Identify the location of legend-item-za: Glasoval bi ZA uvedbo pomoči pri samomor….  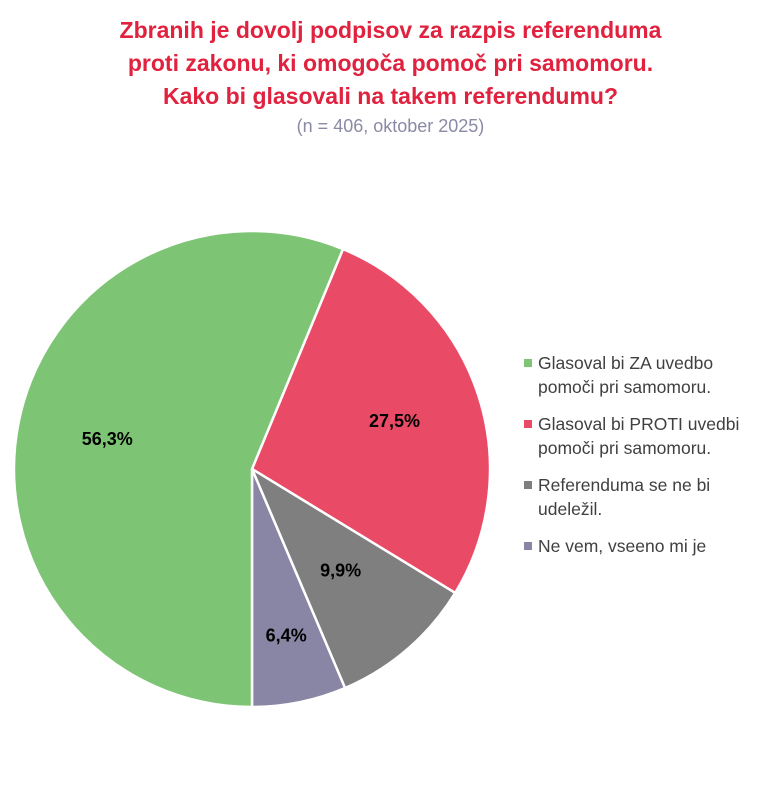
(649, 375).